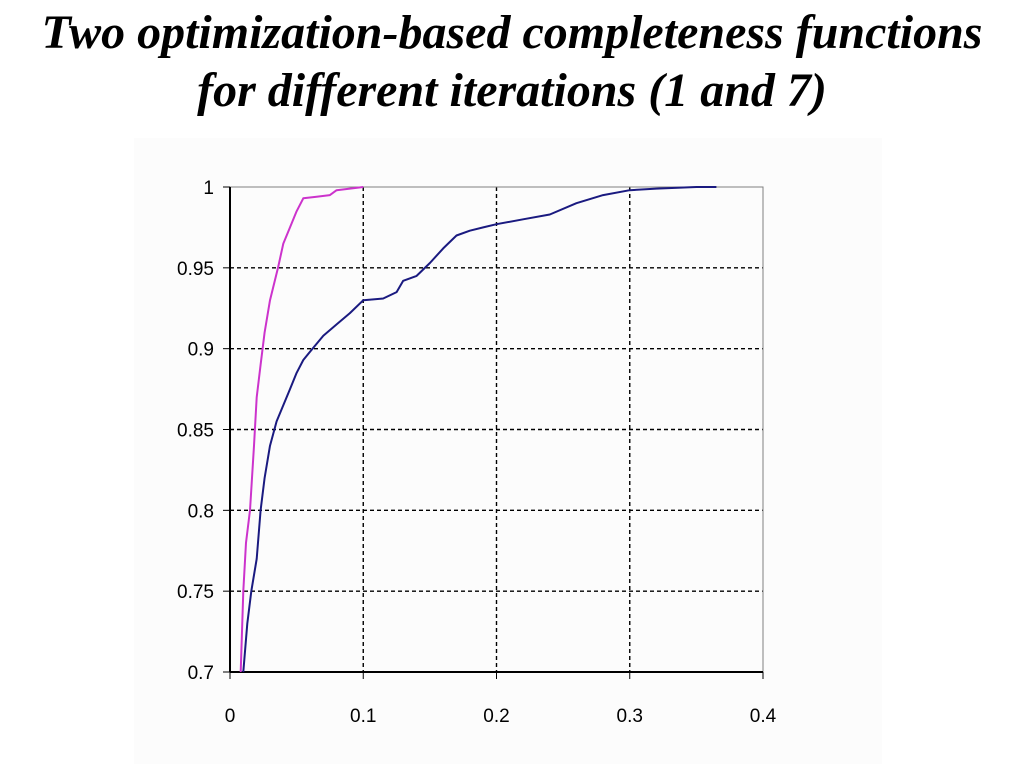 The image size is (1024, 768). Describe the element at coordinates (195, 431) in the screenshot. I see `y-tick-label: 0.85` at that location.